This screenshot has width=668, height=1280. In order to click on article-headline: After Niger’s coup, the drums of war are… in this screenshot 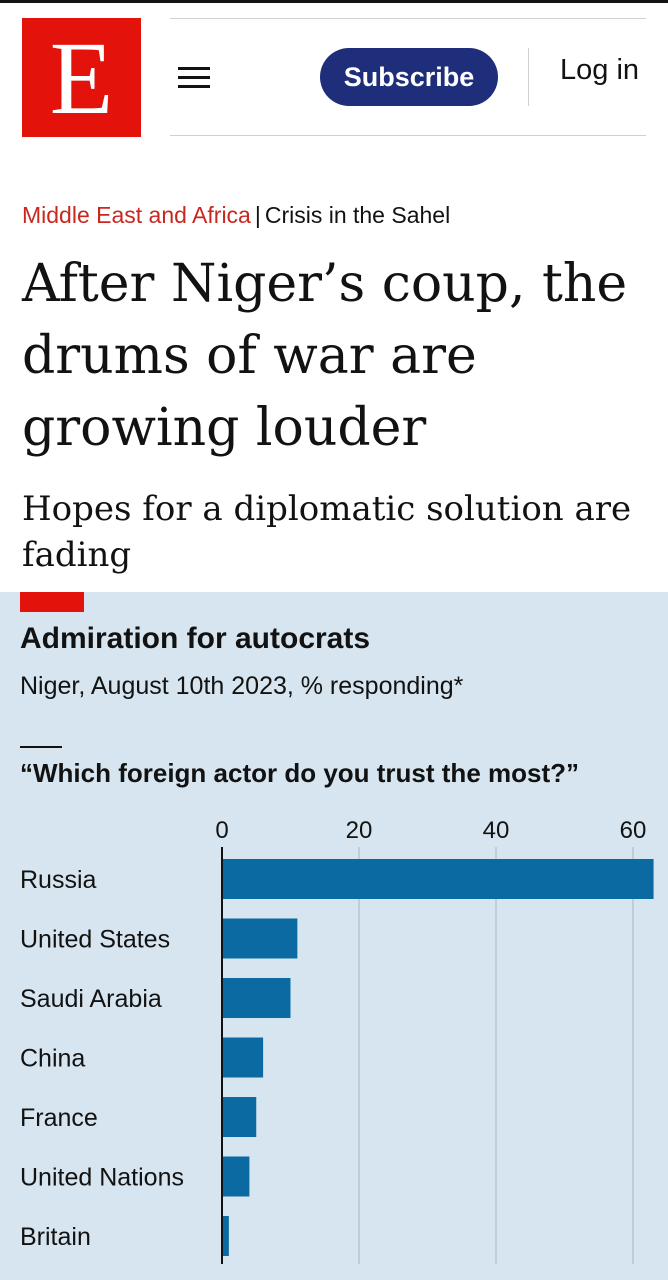, I will do `click(325, 356)`.